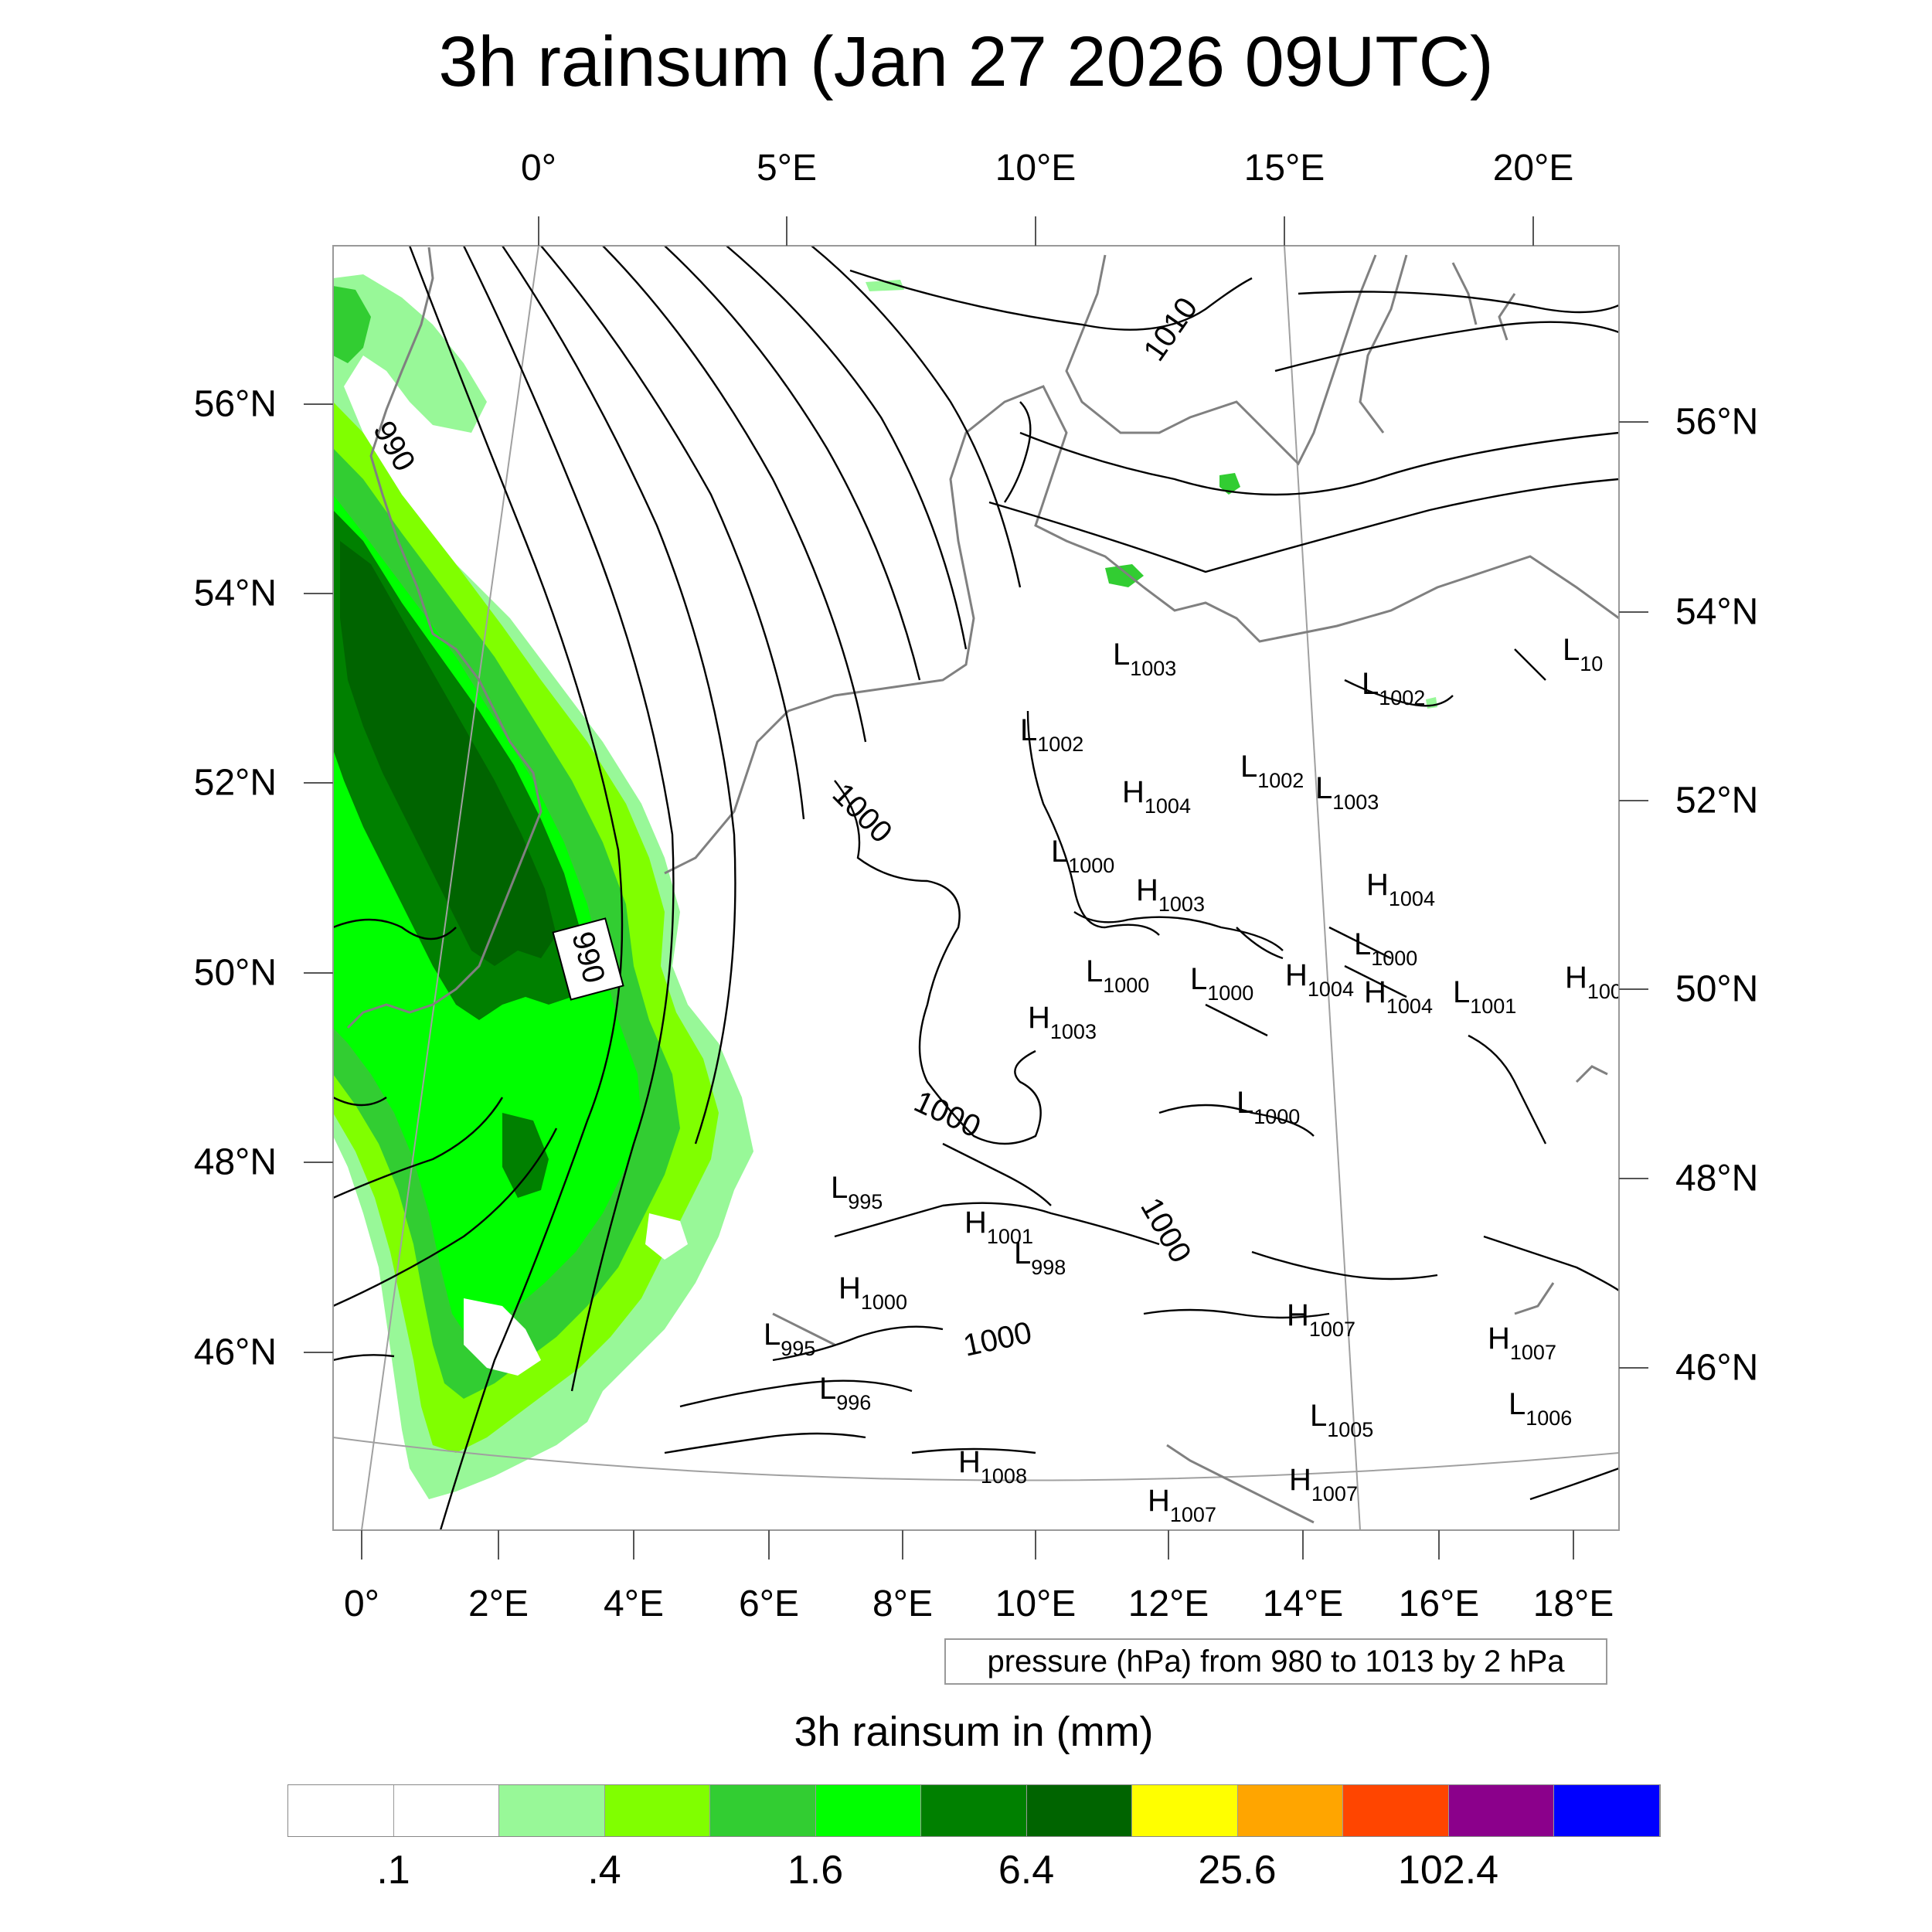  Describe the element at coordinates (1717, 1178) in the screenshot. I see `right-lat-tick: 48°N` at that location.